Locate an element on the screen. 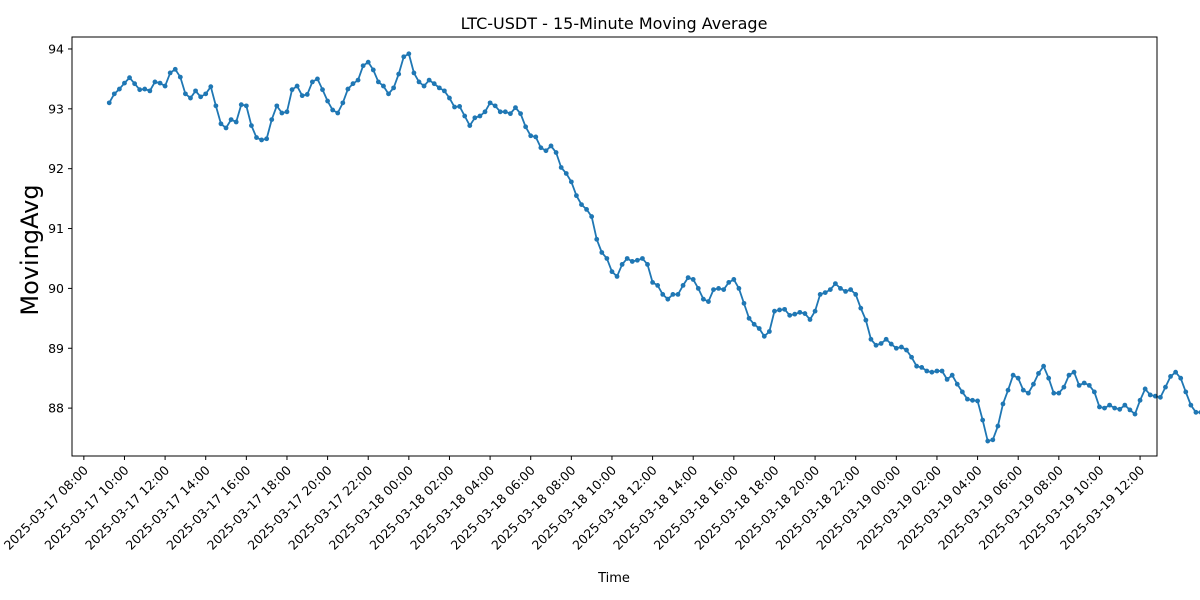  y-axis: 88 89 90 91 92 93 94 is located at coordinates (60, 228).